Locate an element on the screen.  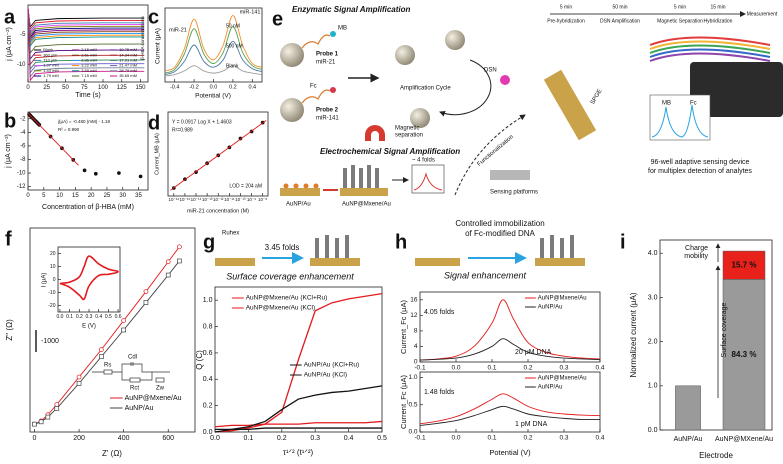
step: Hybridization is located at coordinates (718, 21).